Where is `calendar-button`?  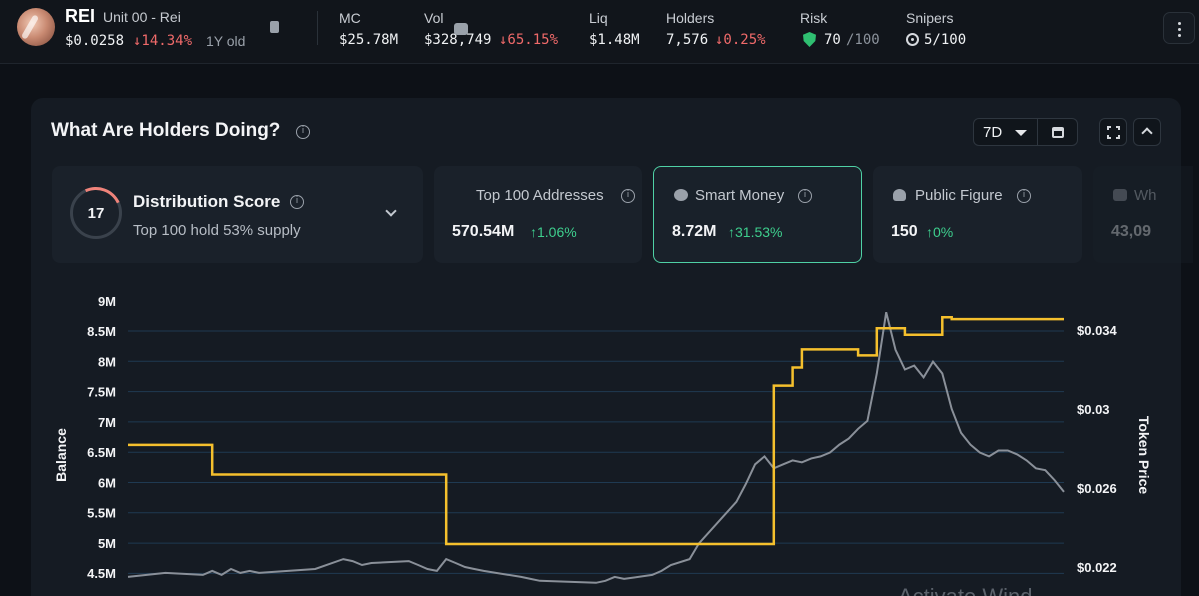 calendar-button is located at coordinates (1058, 132).